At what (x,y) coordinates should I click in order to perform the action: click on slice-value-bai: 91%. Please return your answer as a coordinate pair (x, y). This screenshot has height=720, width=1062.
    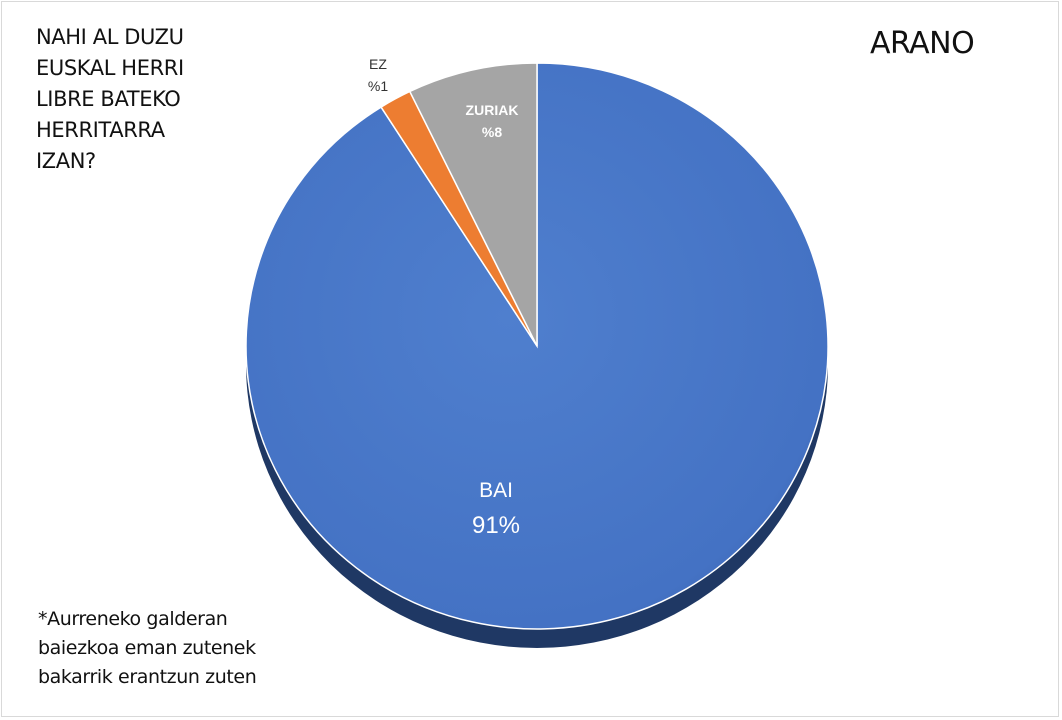
    Looking at the image, I should click on (496, 525).